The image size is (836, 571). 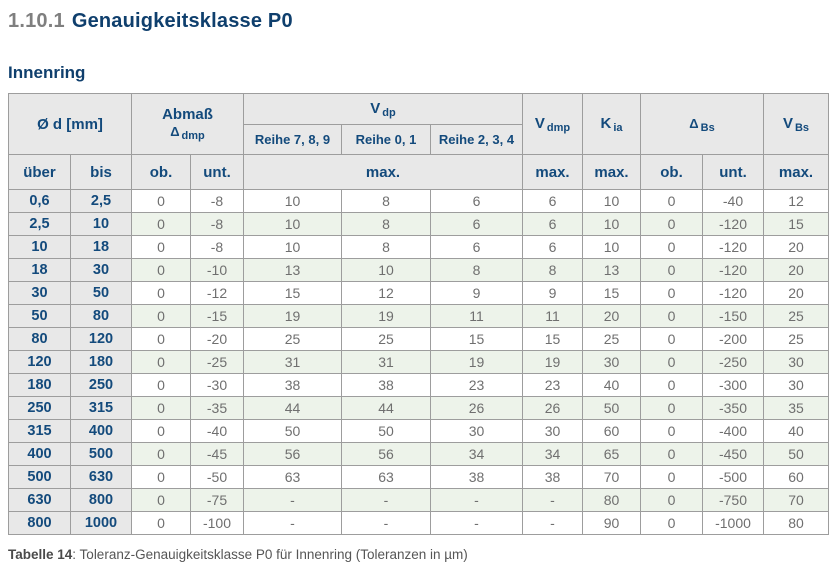 I want to click on cell-vbs-max: 60, so click(x=796, y=477).